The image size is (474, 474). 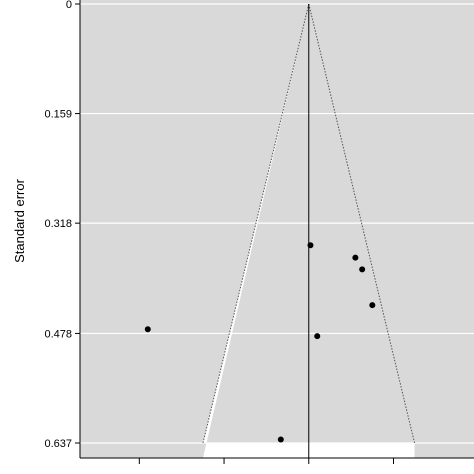 I want to click on y-tick-label: 0.637, so click(x=58, y=444).